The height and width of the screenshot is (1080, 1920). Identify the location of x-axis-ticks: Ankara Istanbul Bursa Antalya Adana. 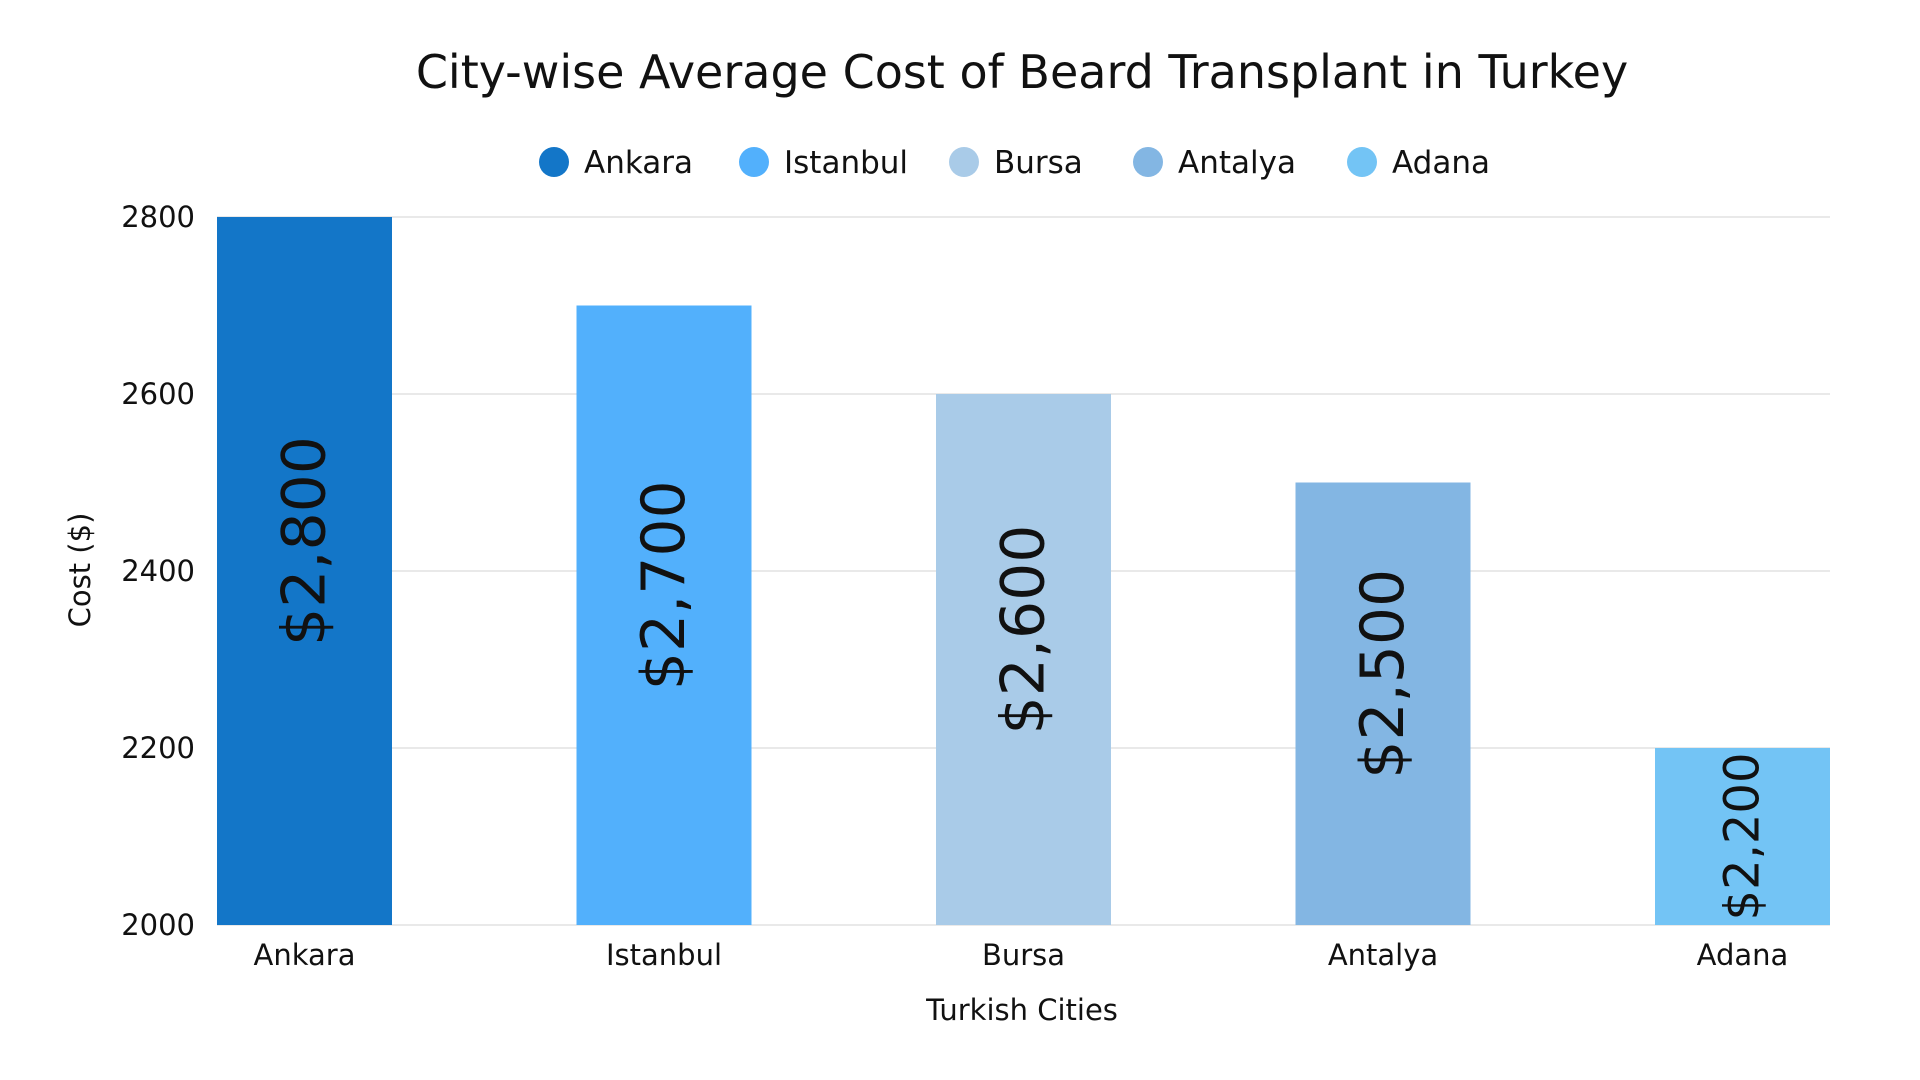
(1021, 955).